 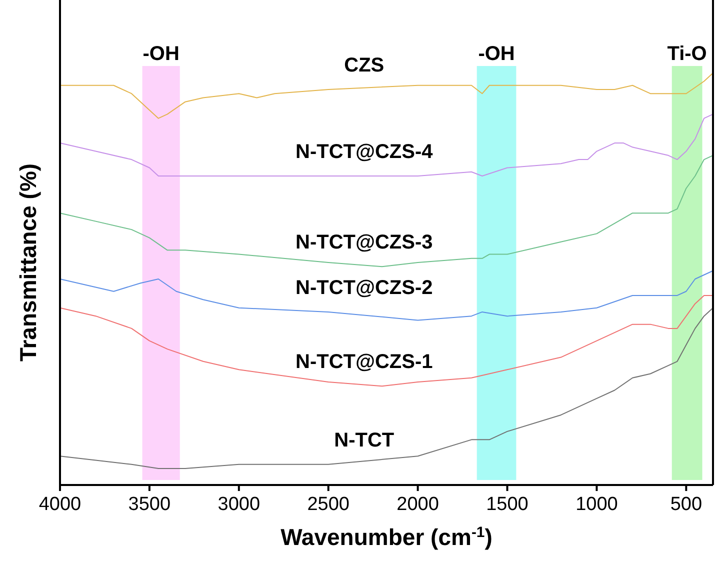 I want to click on series-label: N-TCT@CZS-2, so click(x=364, y=287).